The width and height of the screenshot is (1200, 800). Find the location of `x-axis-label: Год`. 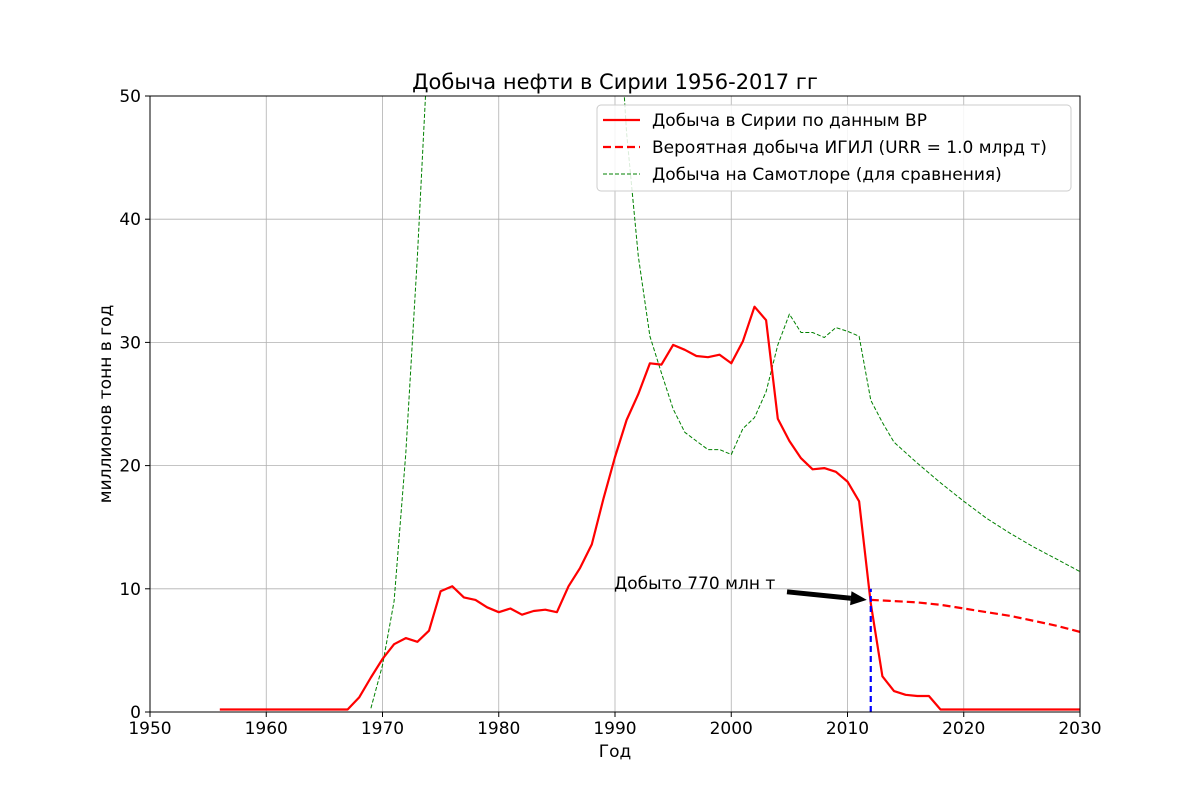

x-axis-label: Год is located at coordinates (615, 752).